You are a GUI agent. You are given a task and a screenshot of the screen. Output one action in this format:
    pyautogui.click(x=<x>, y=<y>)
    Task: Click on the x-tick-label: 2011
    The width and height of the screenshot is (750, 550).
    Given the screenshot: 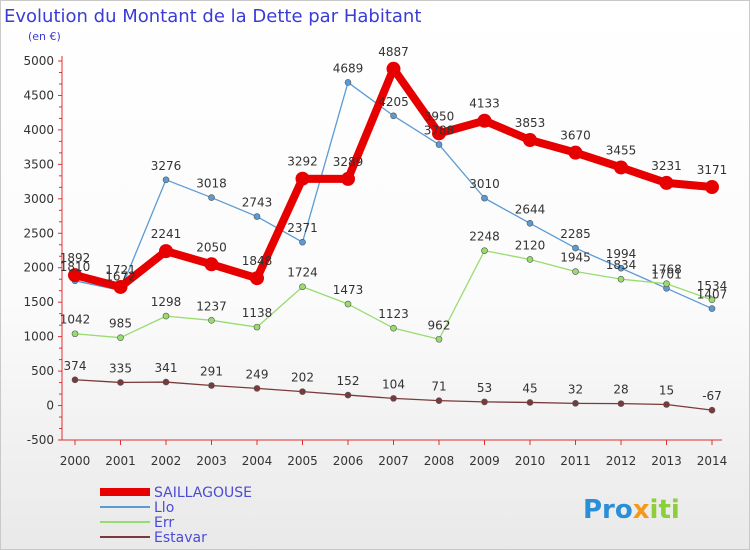 What is the action you would take?
    pyautogui.click(x=575, y=461)
    